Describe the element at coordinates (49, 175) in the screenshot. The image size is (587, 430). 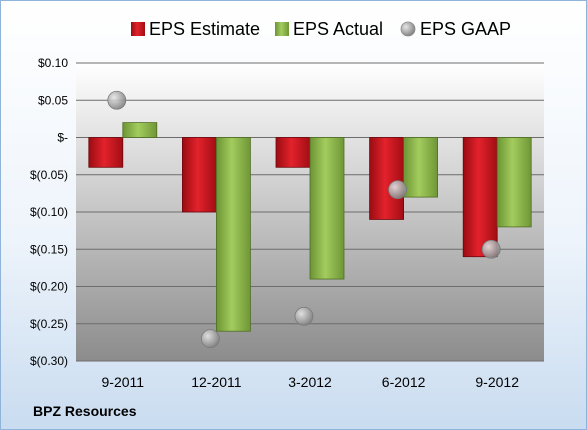
I see `y-tick-label: $(0.05)` at that location.